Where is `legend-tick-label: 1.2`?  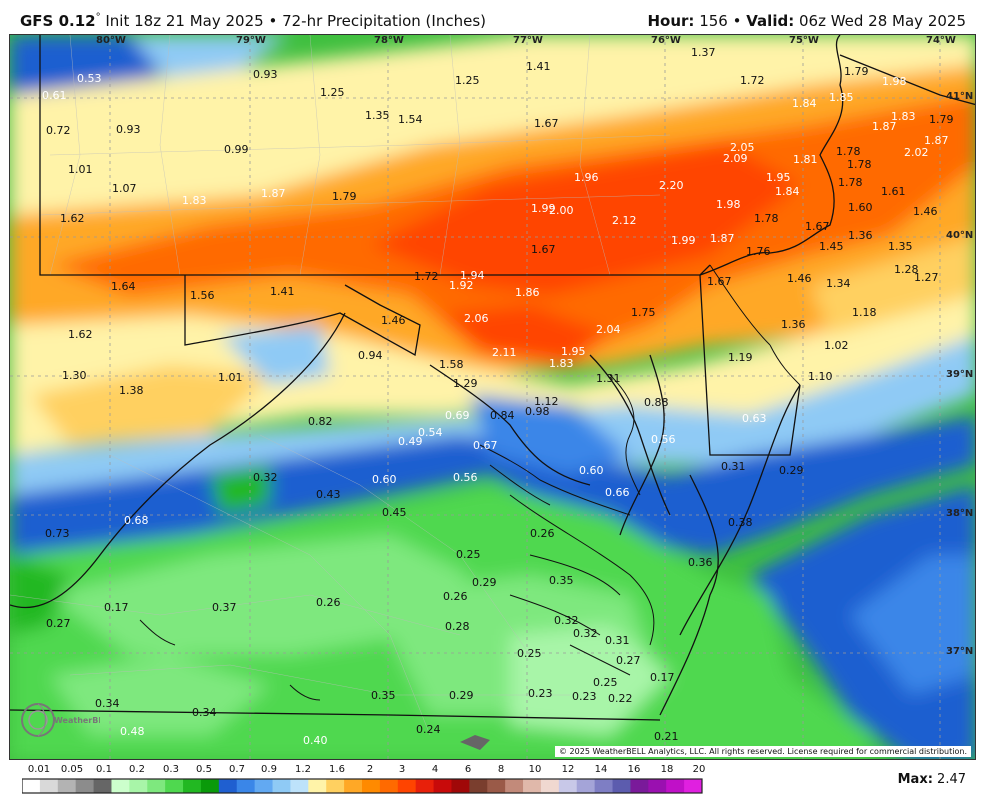 legend-tick-label: 1.2 is located at coordinates (303, 769).